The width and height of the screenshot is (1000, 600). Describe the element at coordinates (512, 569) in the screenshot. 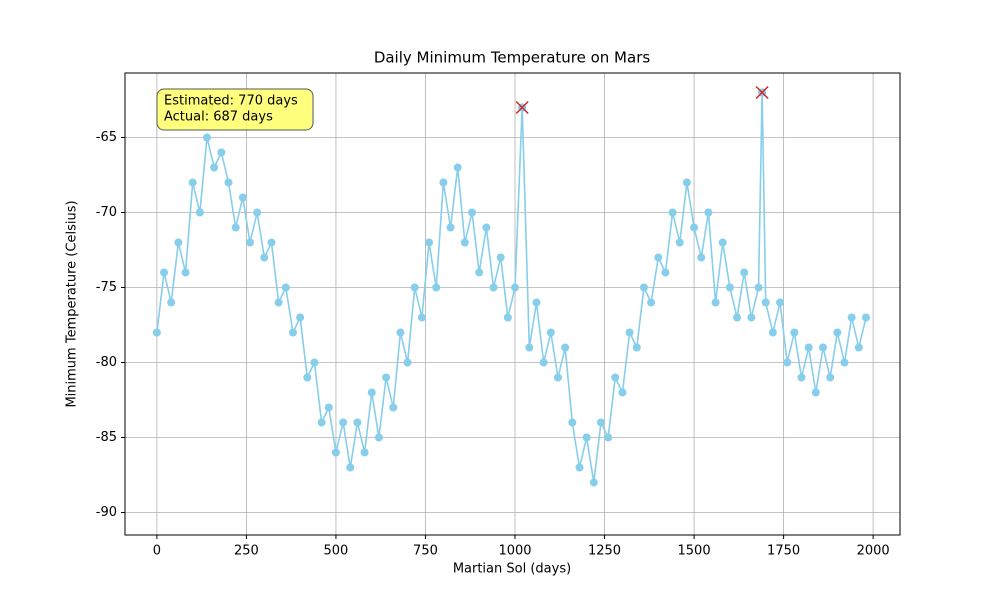

I see `x-axis-label: Martian Sol (days)` at that location.